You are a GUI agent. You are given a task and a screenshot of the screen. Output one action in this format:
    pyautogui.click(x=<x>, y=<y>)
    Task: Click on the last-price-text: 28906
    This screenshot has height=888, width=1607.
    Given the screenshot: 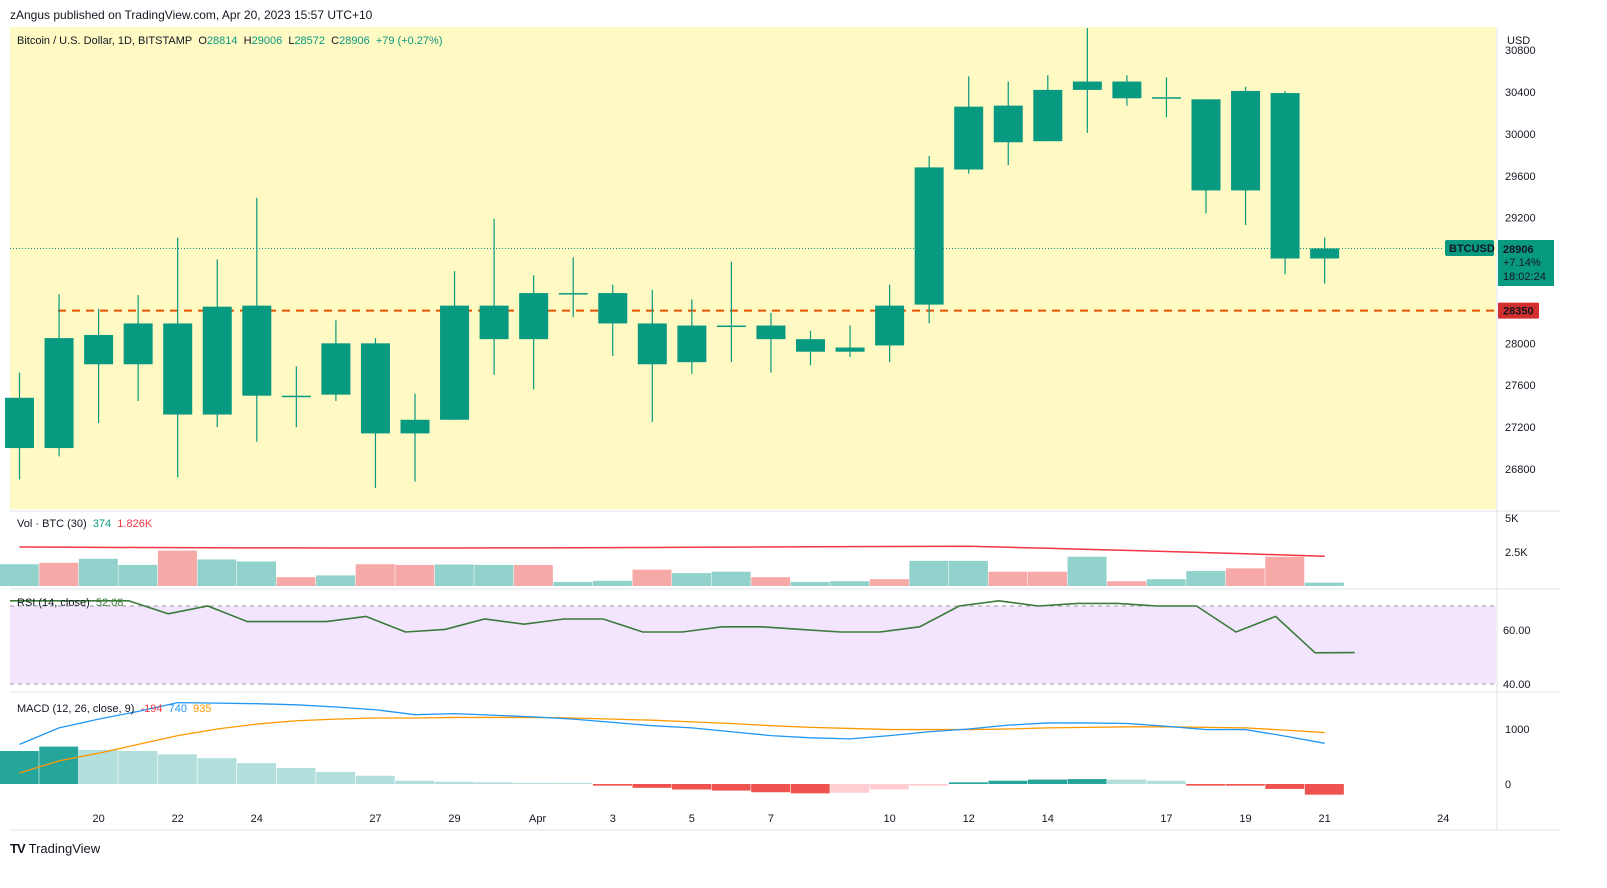 What is the action you would take?
    pyautogui.click(x=1518, y=250)
    